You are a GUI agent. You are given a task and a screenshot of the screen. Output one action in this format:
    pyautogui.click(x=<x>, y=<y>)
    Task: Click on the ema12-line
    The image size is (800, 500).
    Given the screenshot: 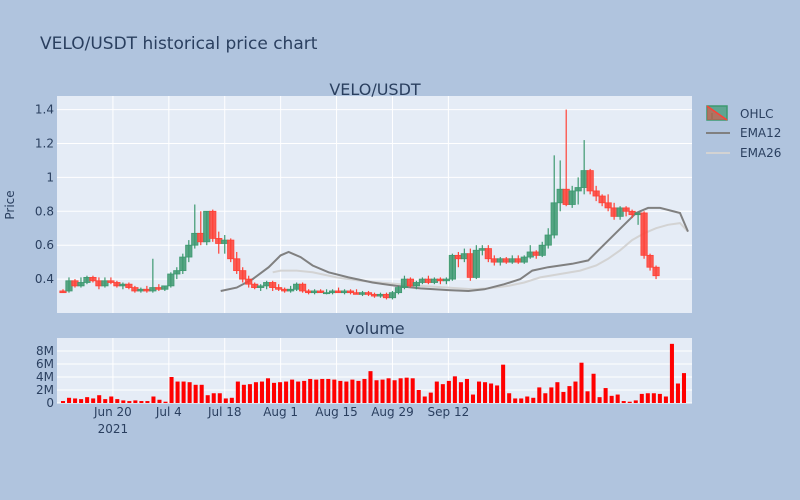 What is the action you would take?
    pyautogui.click(x=454, y=249)
    